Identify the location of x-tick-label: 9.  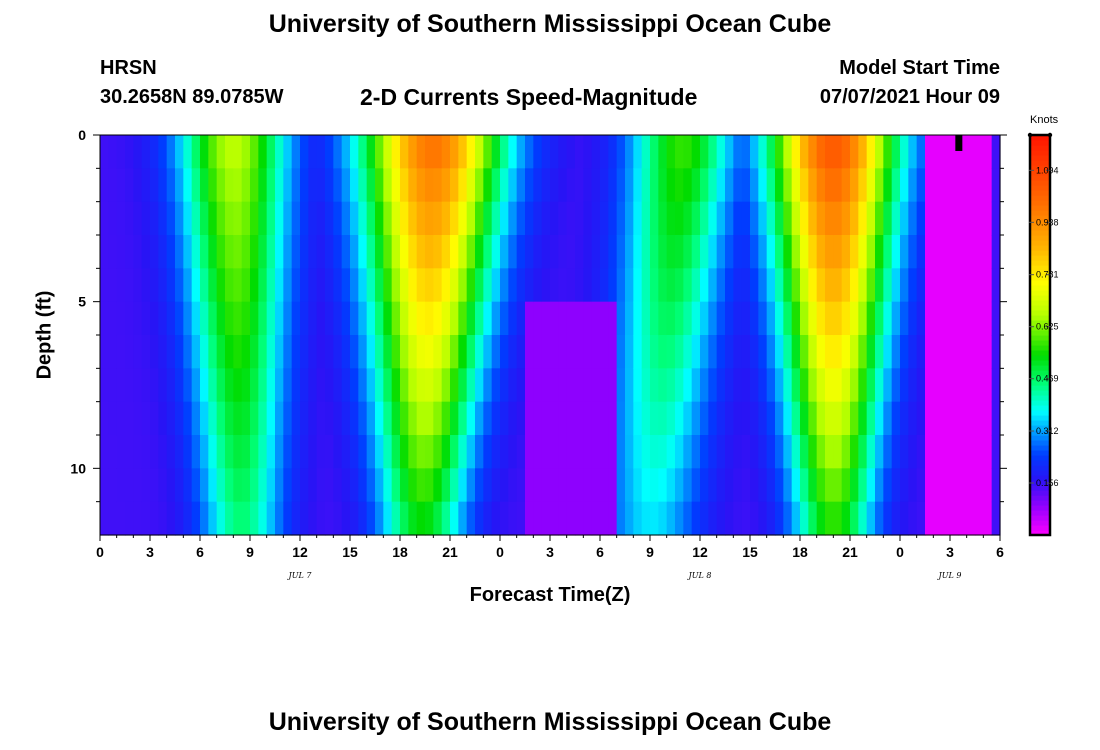
(650, 552).